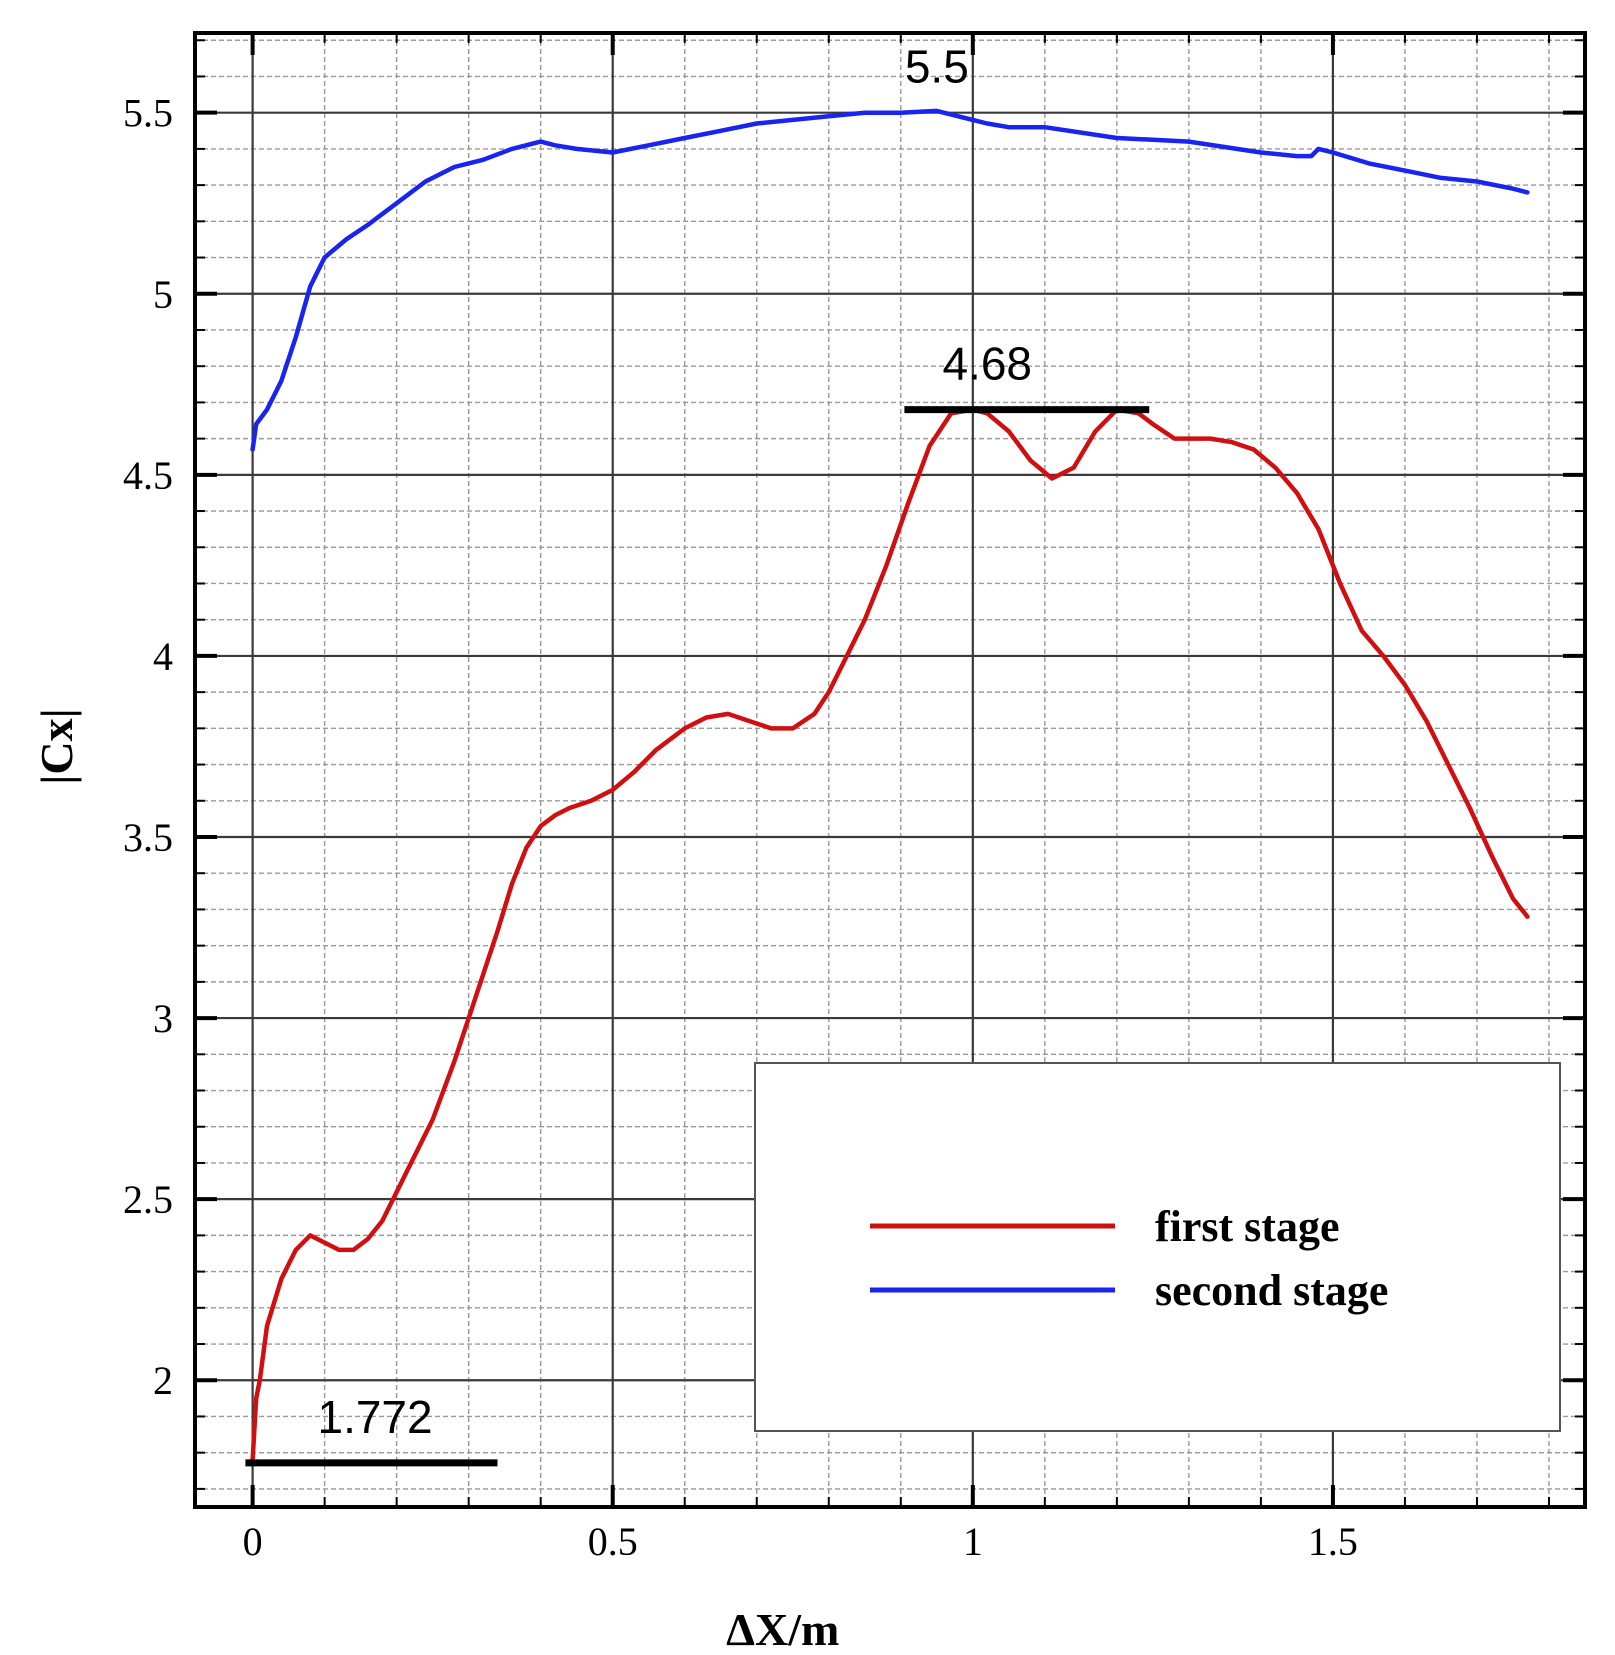 The image size is (1615, 1655). I want to click on x-tick-label: 1, so click(973, 1541).